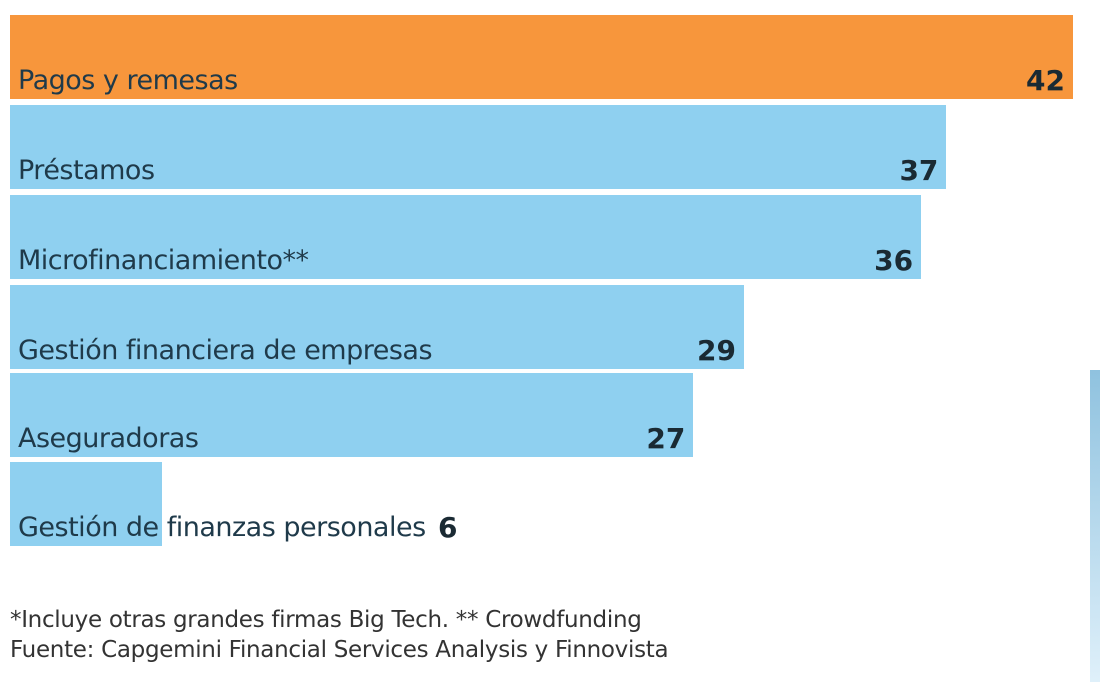 The height and width of the screenshot is (682, 1100). Describe the element at coordinates (222, 527) in the screenshot. I see `category-label: Gestión de finanzas personales` at that location.